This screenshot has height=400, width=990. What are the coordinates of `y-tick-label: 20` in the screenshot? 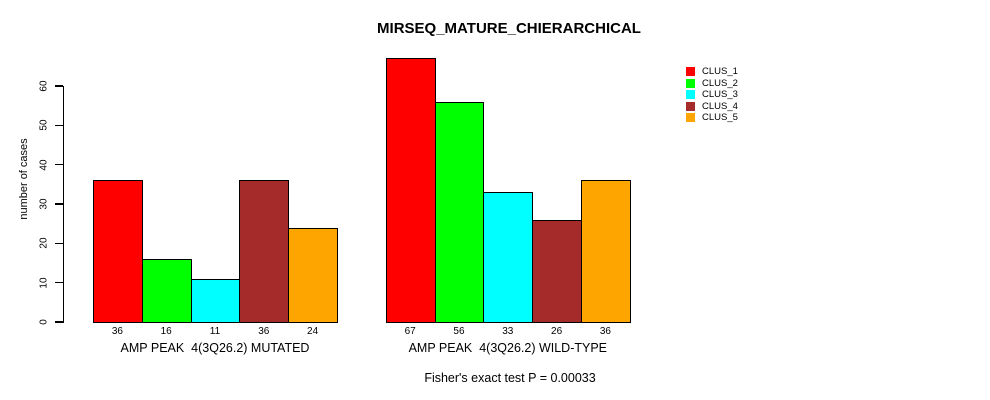 It's located at (44, 243).